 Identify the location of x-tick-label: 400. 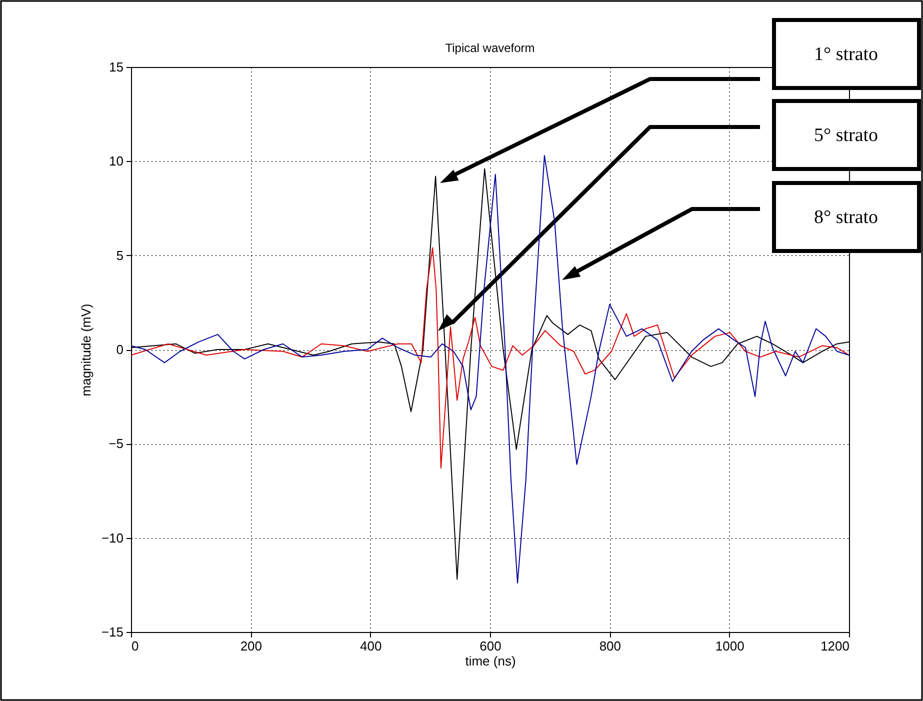
(371, 646).